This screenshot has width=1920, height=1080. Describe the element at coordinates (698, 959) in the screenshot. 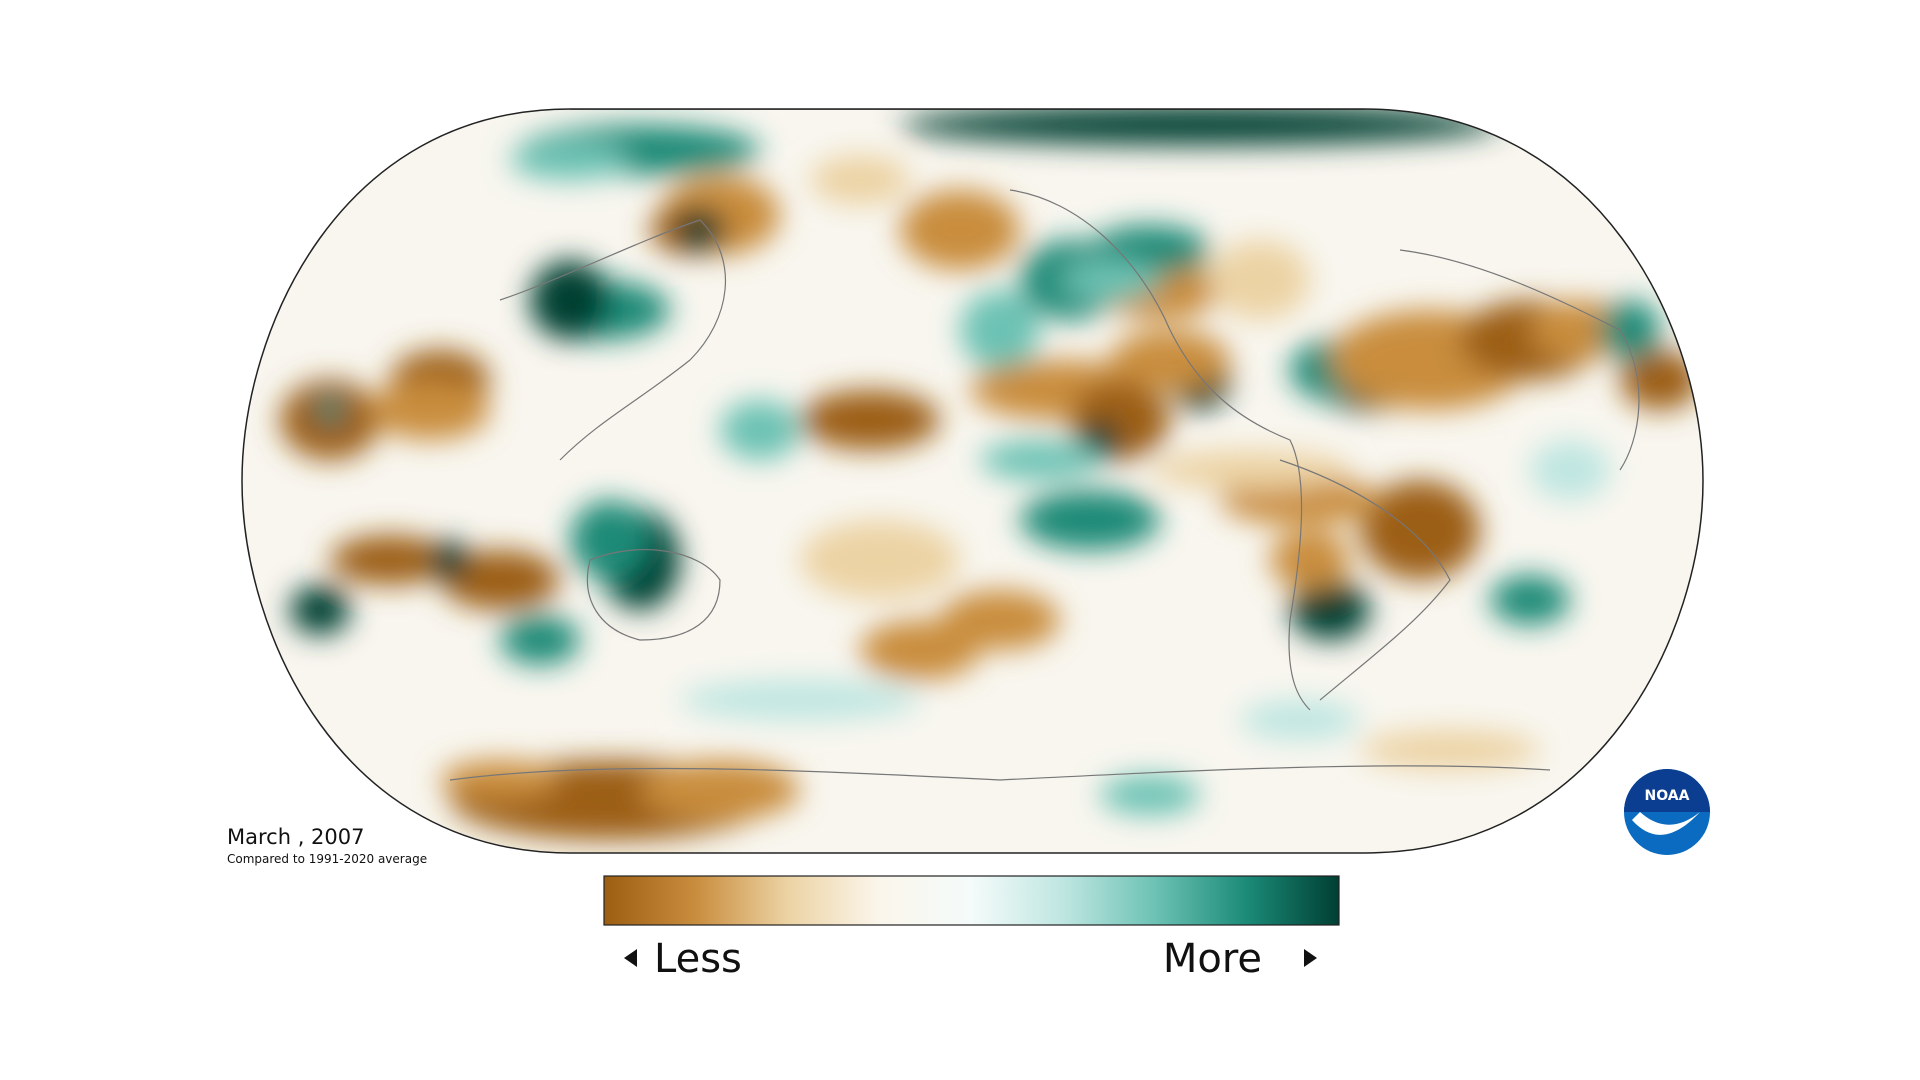

I see `less-label: Less` at that location.